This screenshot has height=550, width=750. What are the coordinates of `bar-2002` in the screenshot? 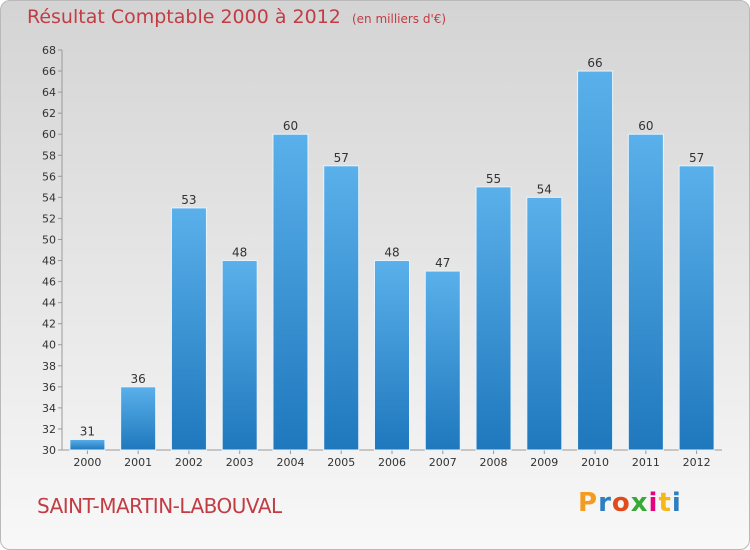 It's located at (188, 329).